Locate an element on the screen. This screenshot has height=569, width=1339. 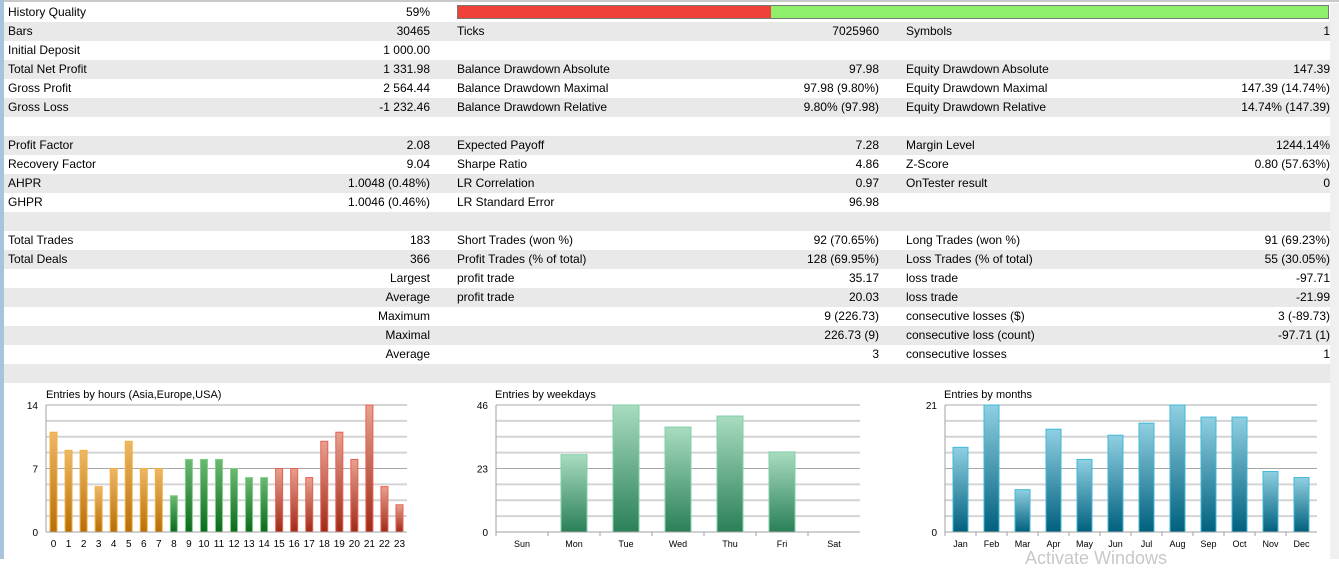
left-panel-edge is located at coordinates (2, 279).